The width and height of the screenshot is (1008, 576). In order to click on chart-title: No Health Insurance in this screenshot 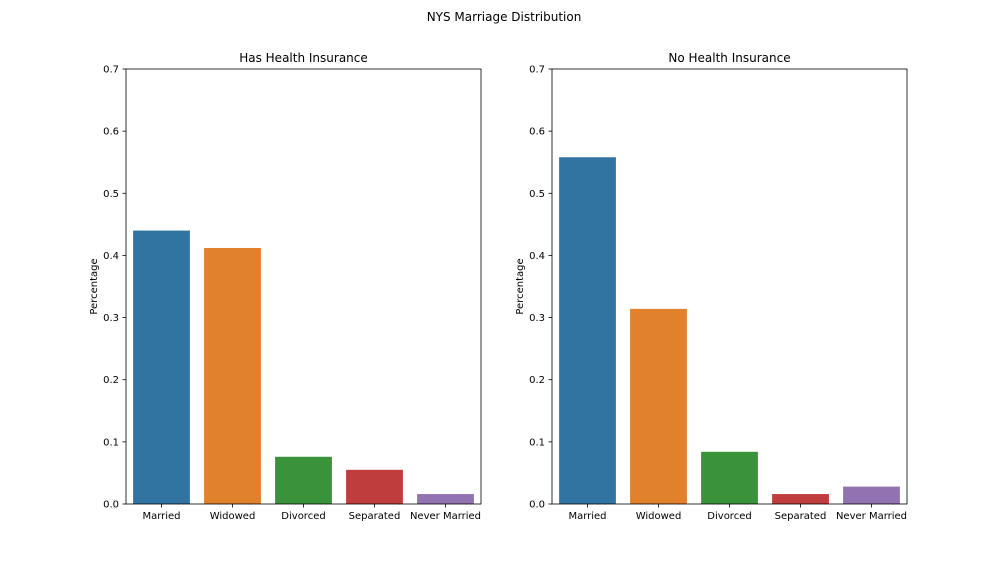, I will do `click(729, 58)`.